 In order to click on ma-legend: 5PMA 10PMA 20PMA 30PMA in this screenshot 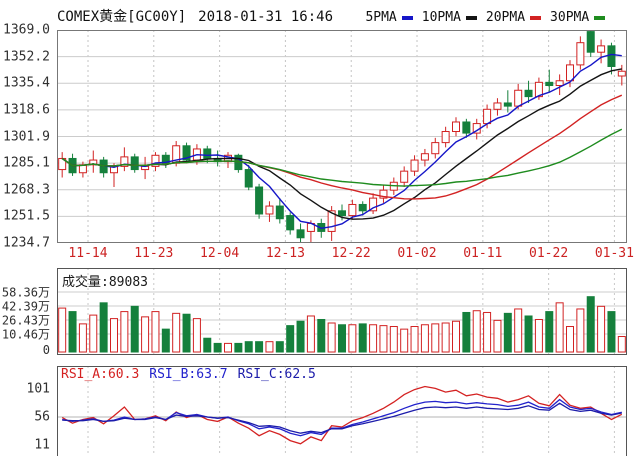, I will do `click(489, 17)`.